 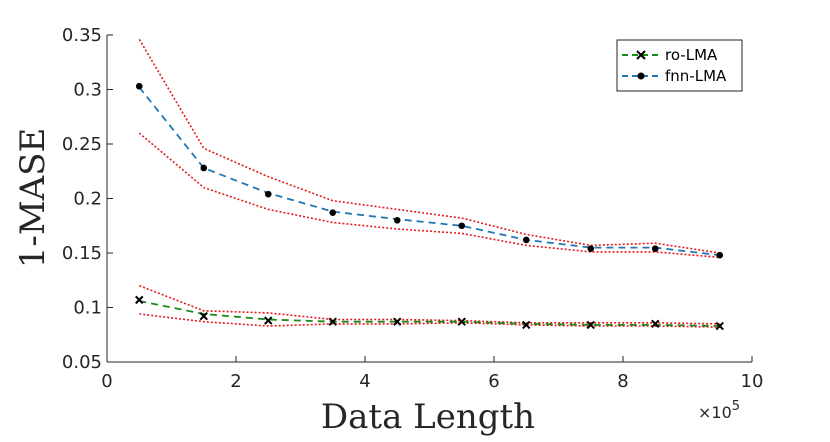 What do you see at coordinates (641, 76) in the screenshot?
I see `legend-marker-fnn-lma` at bounding box center [641, 76].